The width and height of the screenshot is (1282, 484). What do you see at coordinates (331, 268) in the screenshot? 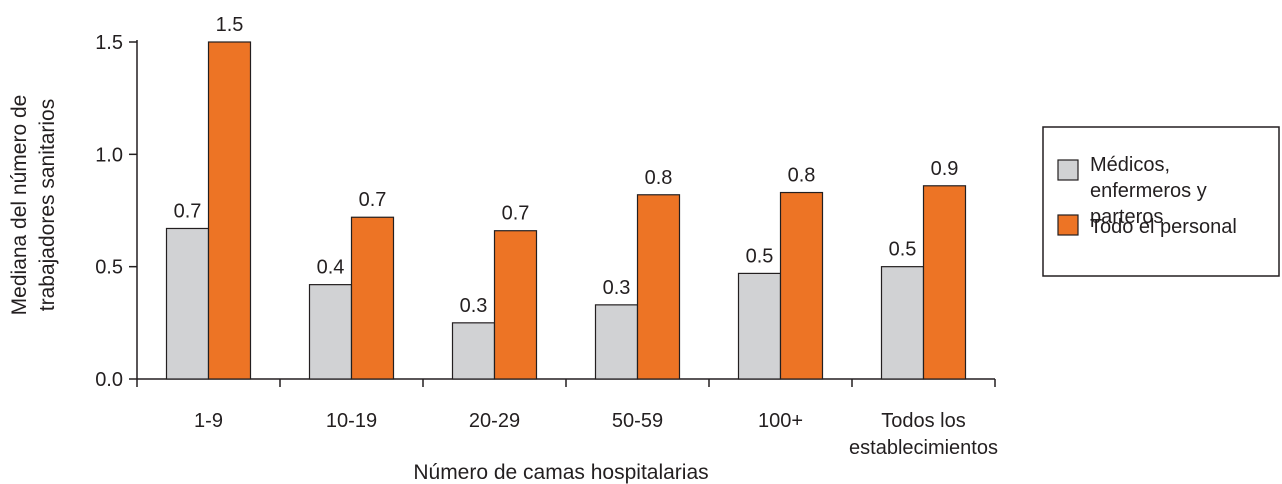
I see `data-label: 0.4` at bounding box center [331, 268].